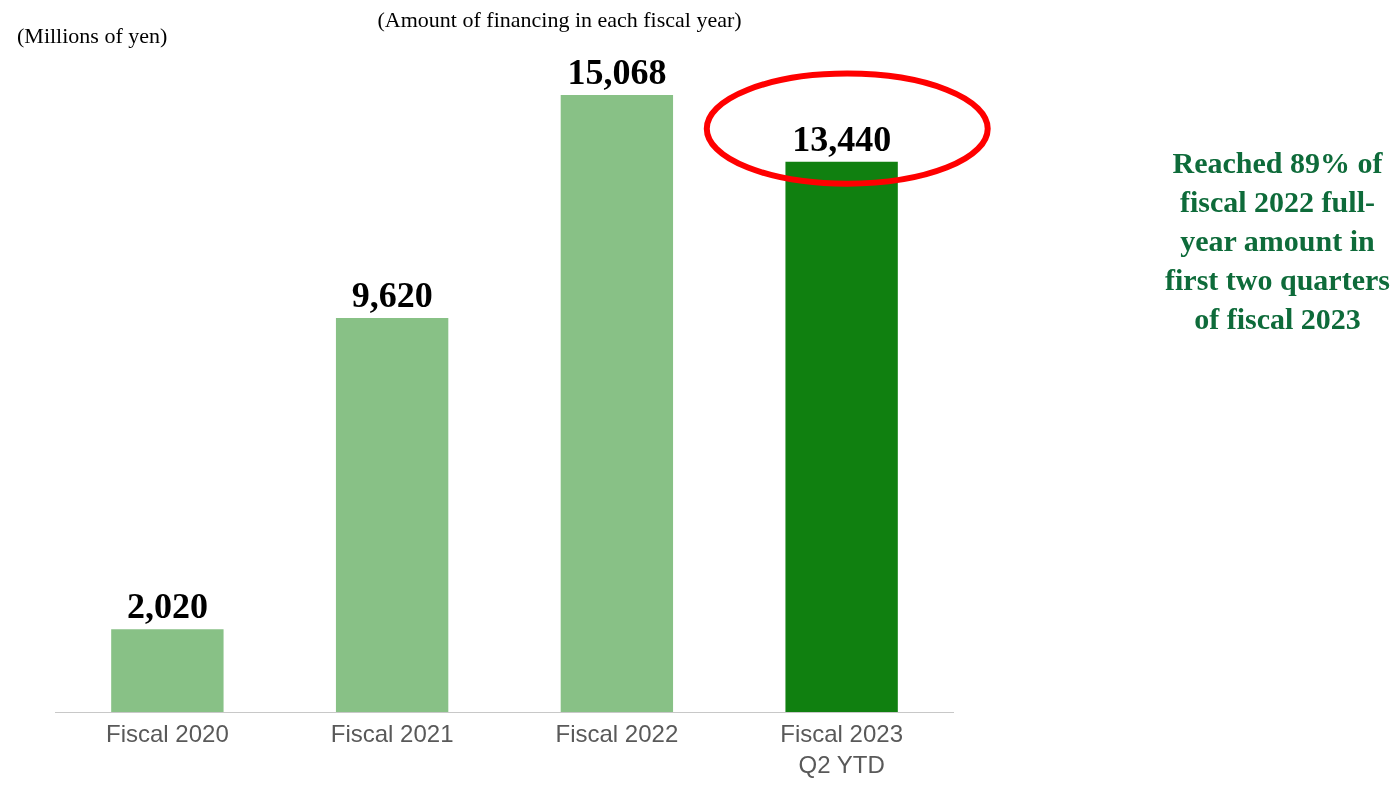 The image size is (1399, 792). Describe the element at coordinates (392, 733) in the screenshot. I see `x-tick-label: Fiscal 2021` at that location.